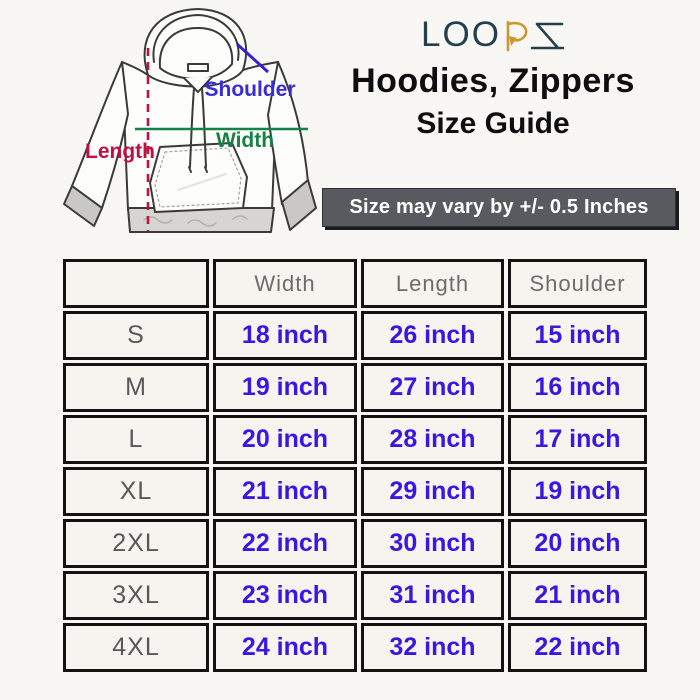 This screenshot has height=700, width=700. I want to click on page-title: Hoodies, Zippers, so click(493, 81).